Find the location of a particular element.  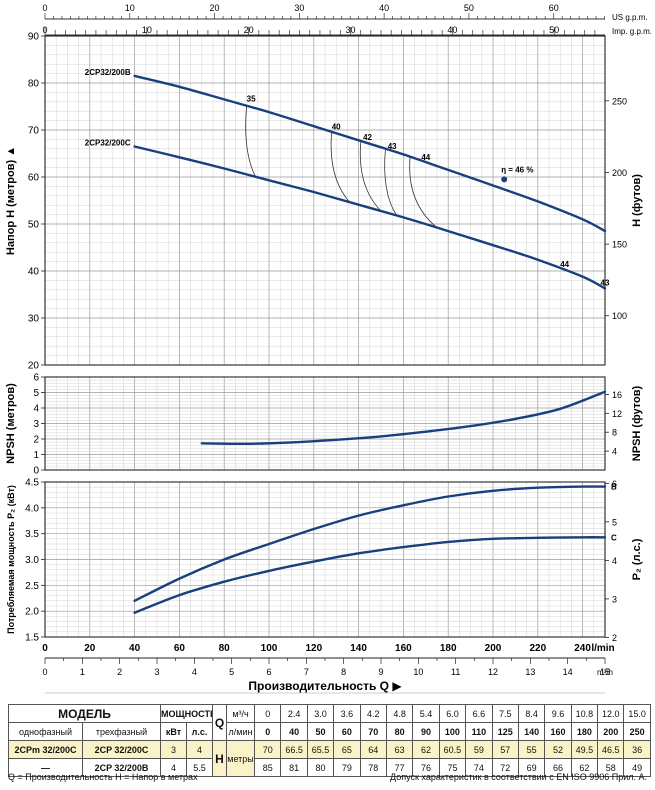

efficiency-label: 44 is located at coordinates (425, 157).